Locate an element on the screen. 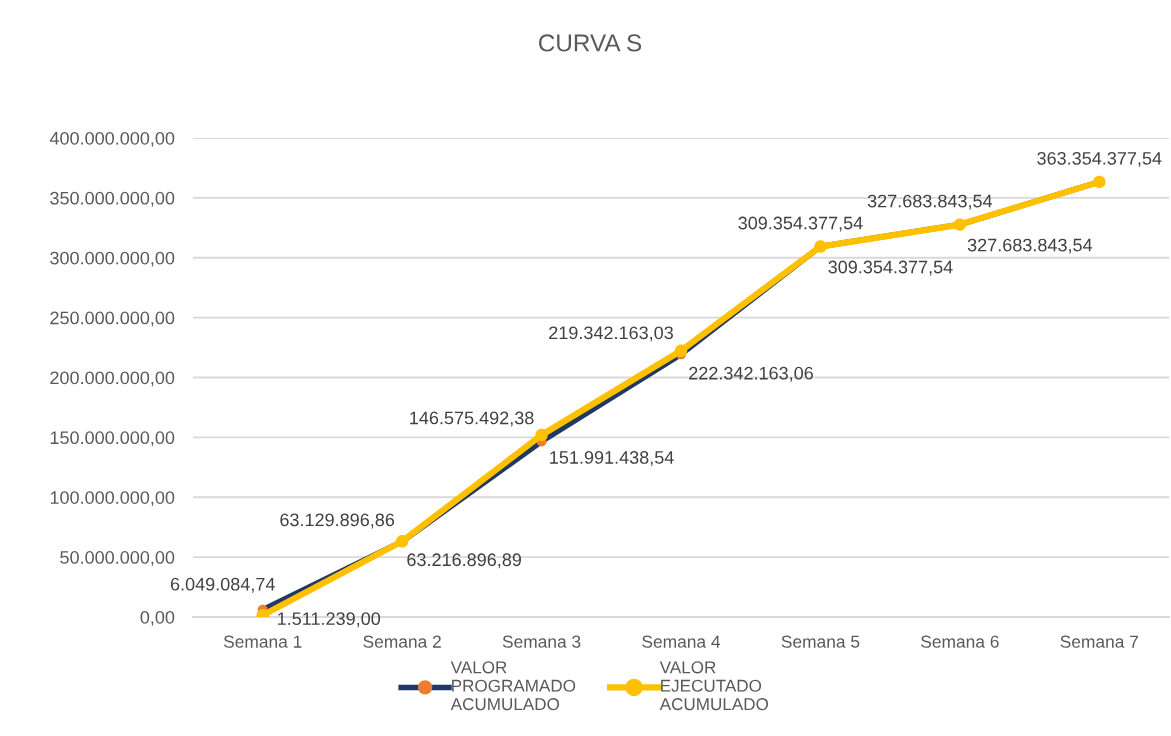 This screenshot has height=736, width=1171. legend-label: VALOR EJECUTADO ACUMULADO is located at coordinates (714, 686).